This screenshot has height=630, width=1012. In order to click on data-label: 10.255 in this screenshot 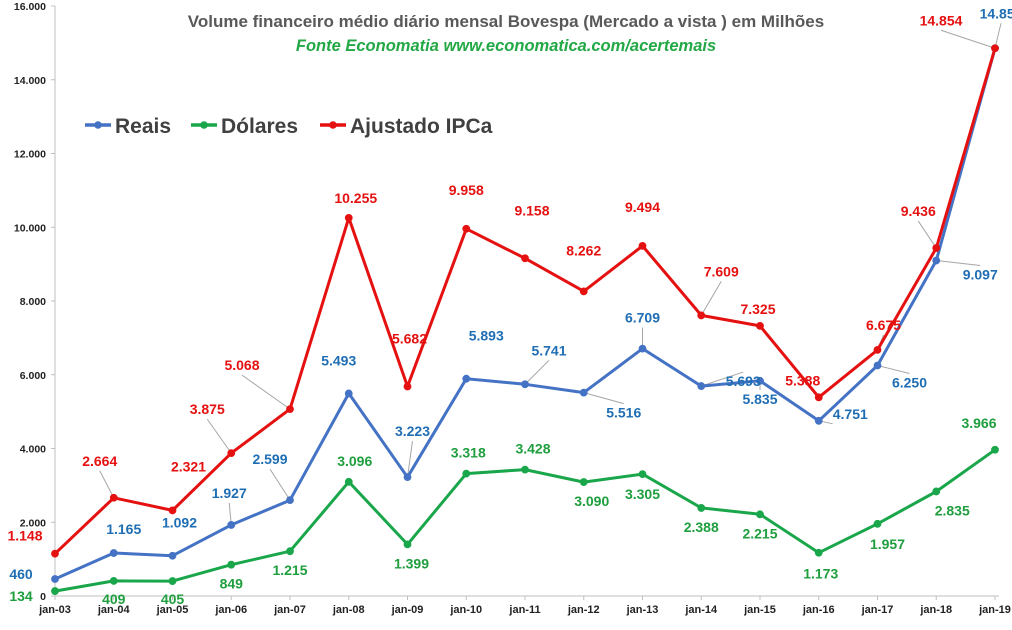, I will do `click(355, 198)`.